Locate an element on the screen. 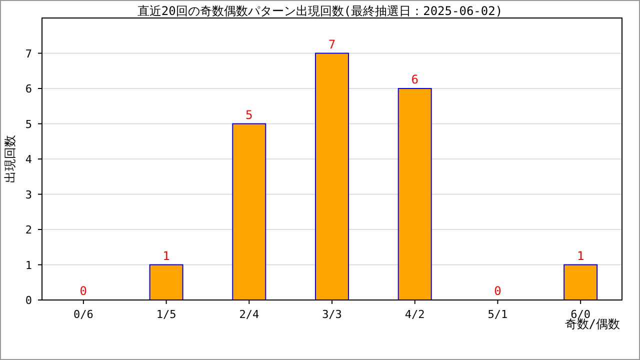 The height and width of the screenshot is (360, 640). x-tick-label: 5/1 is located at coordinates (498, 314).